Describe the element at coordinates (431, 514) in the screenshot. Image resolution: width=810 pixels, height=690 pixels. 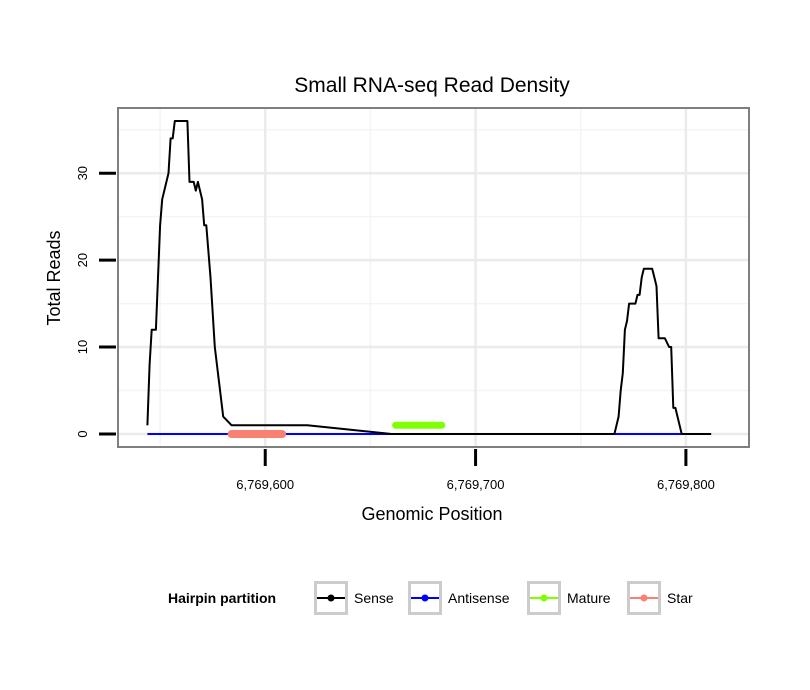
I see `x-axis-title: Genomic Position` at that location.